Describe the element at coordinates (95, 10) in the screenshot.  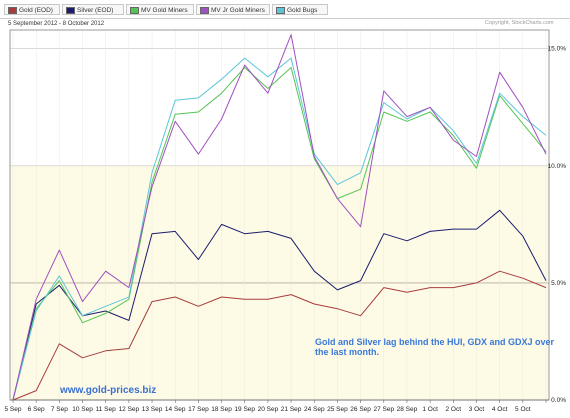
I see `legend-label: Silver (EOD)` at that location.